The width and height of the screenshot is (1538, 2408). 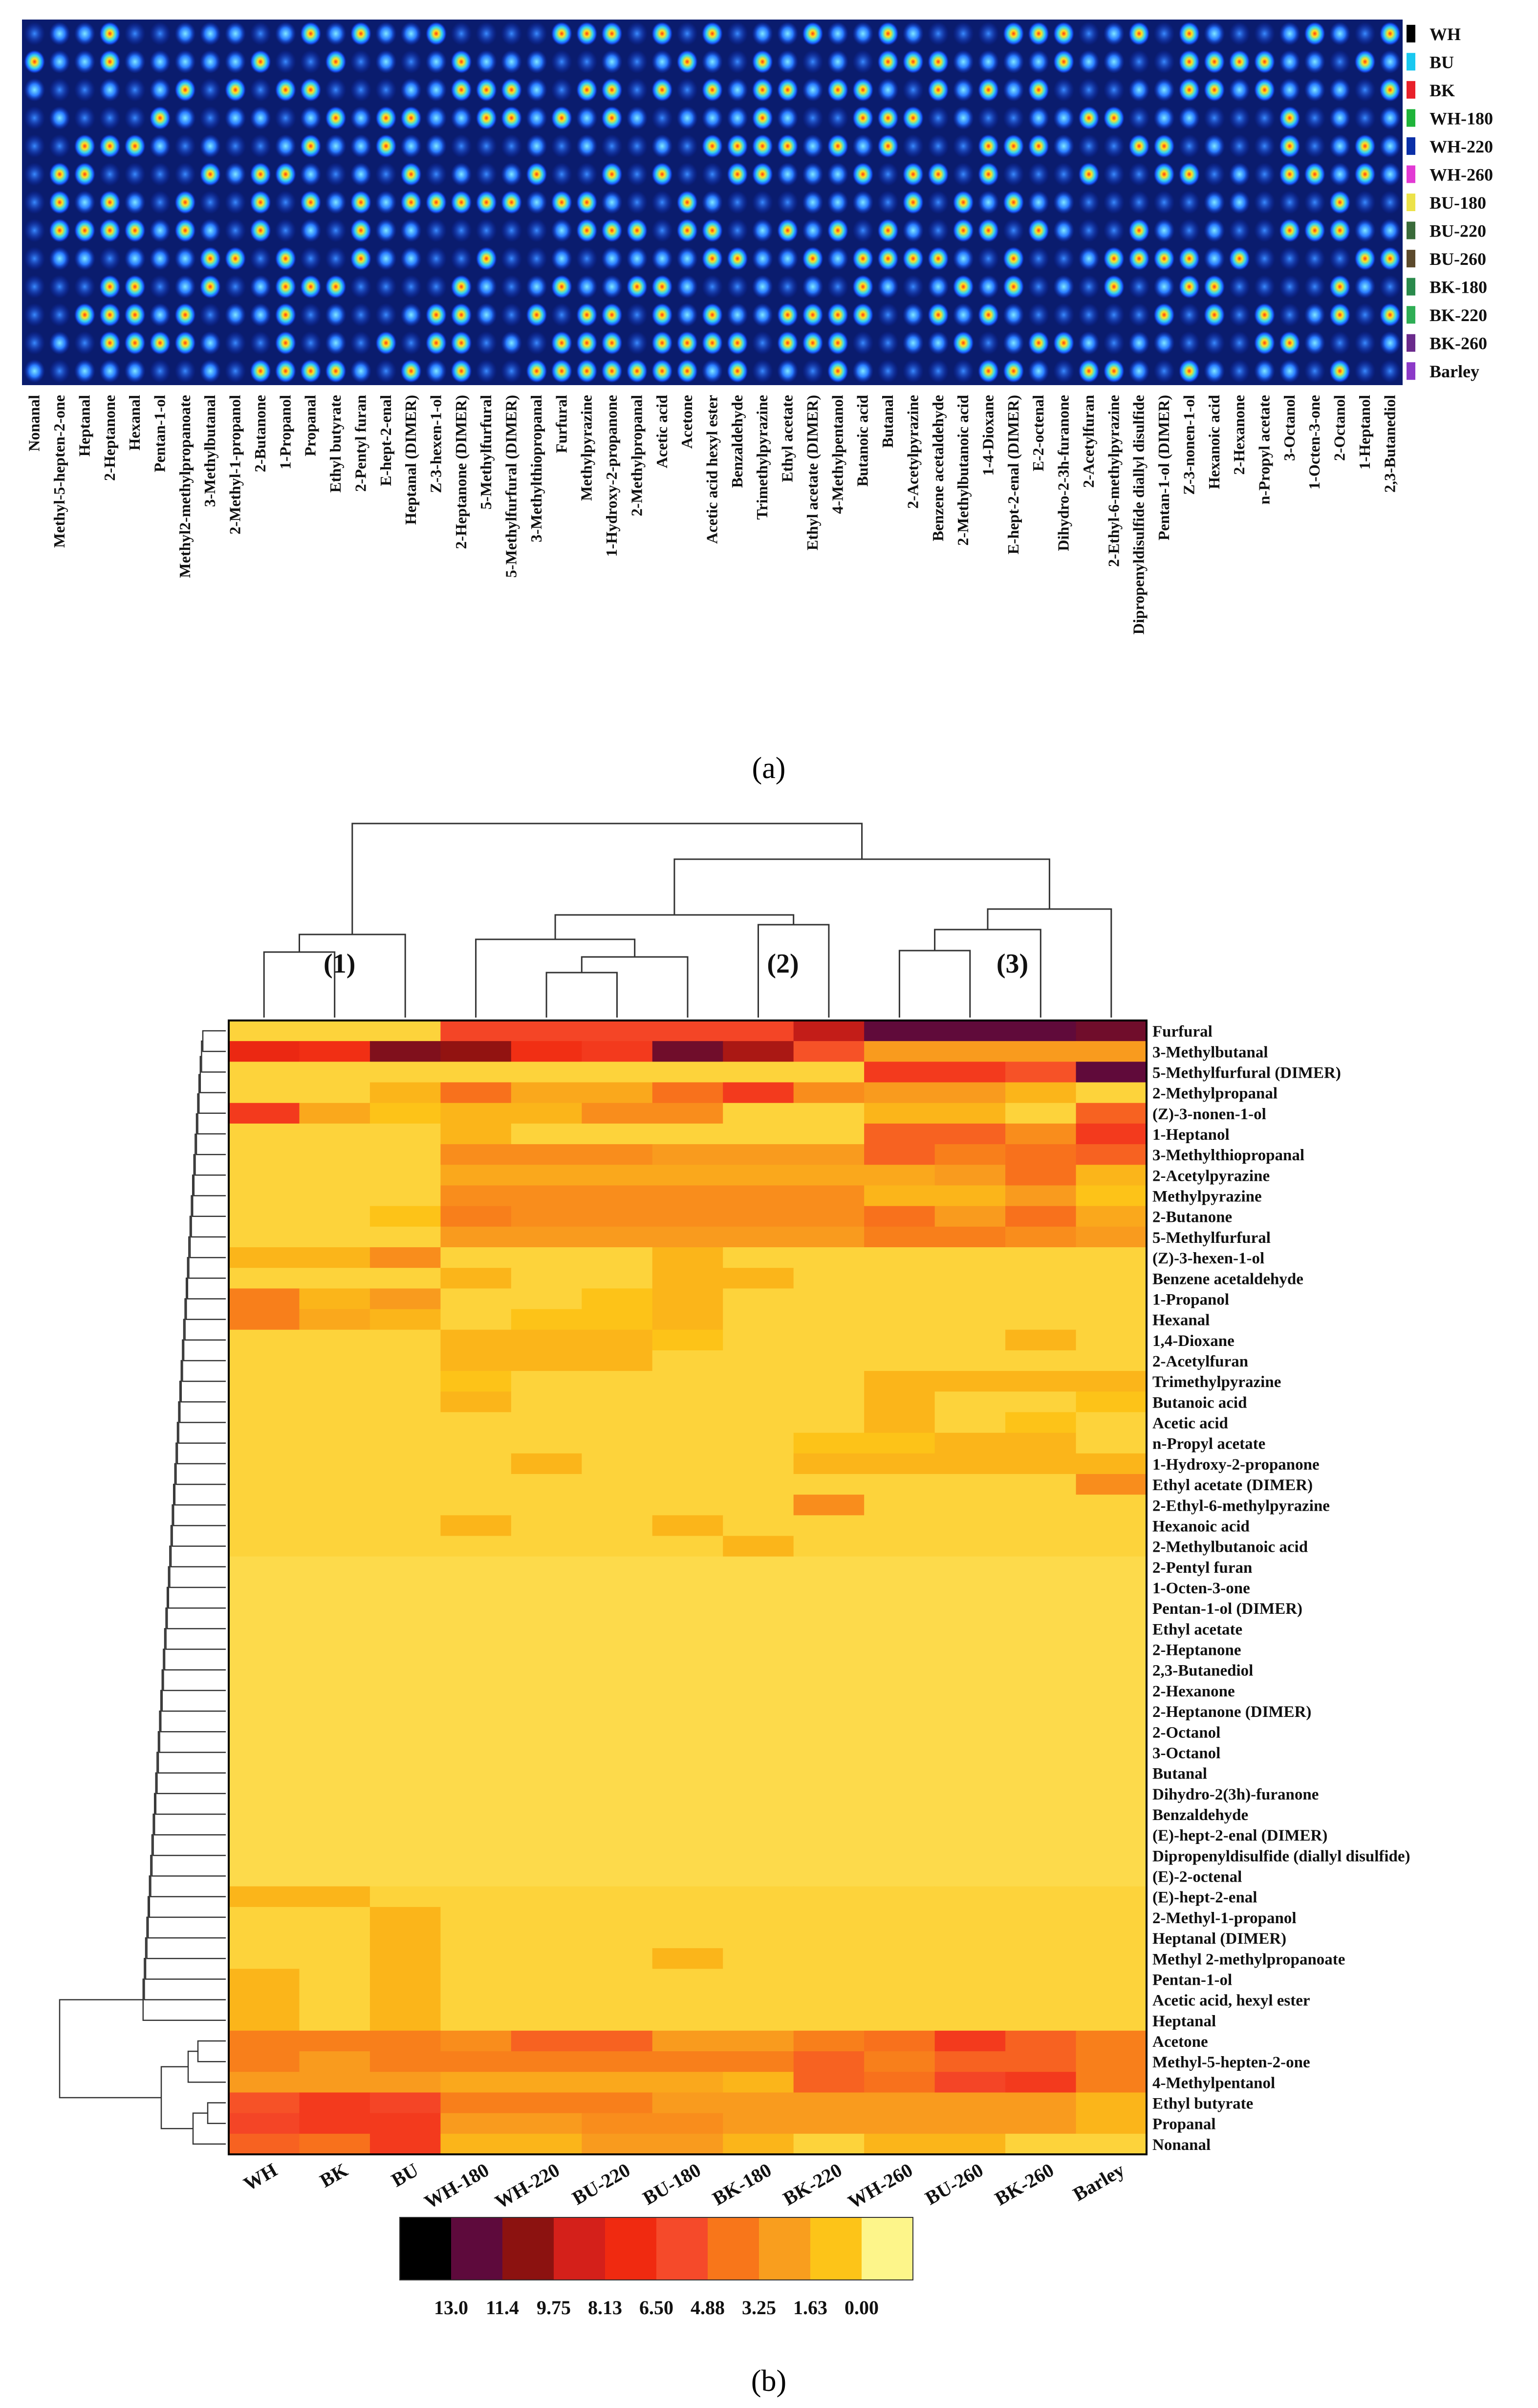 I want to click on row-label: (Z)-3-nonen-1-ol, so click(x=1209, y=1115).